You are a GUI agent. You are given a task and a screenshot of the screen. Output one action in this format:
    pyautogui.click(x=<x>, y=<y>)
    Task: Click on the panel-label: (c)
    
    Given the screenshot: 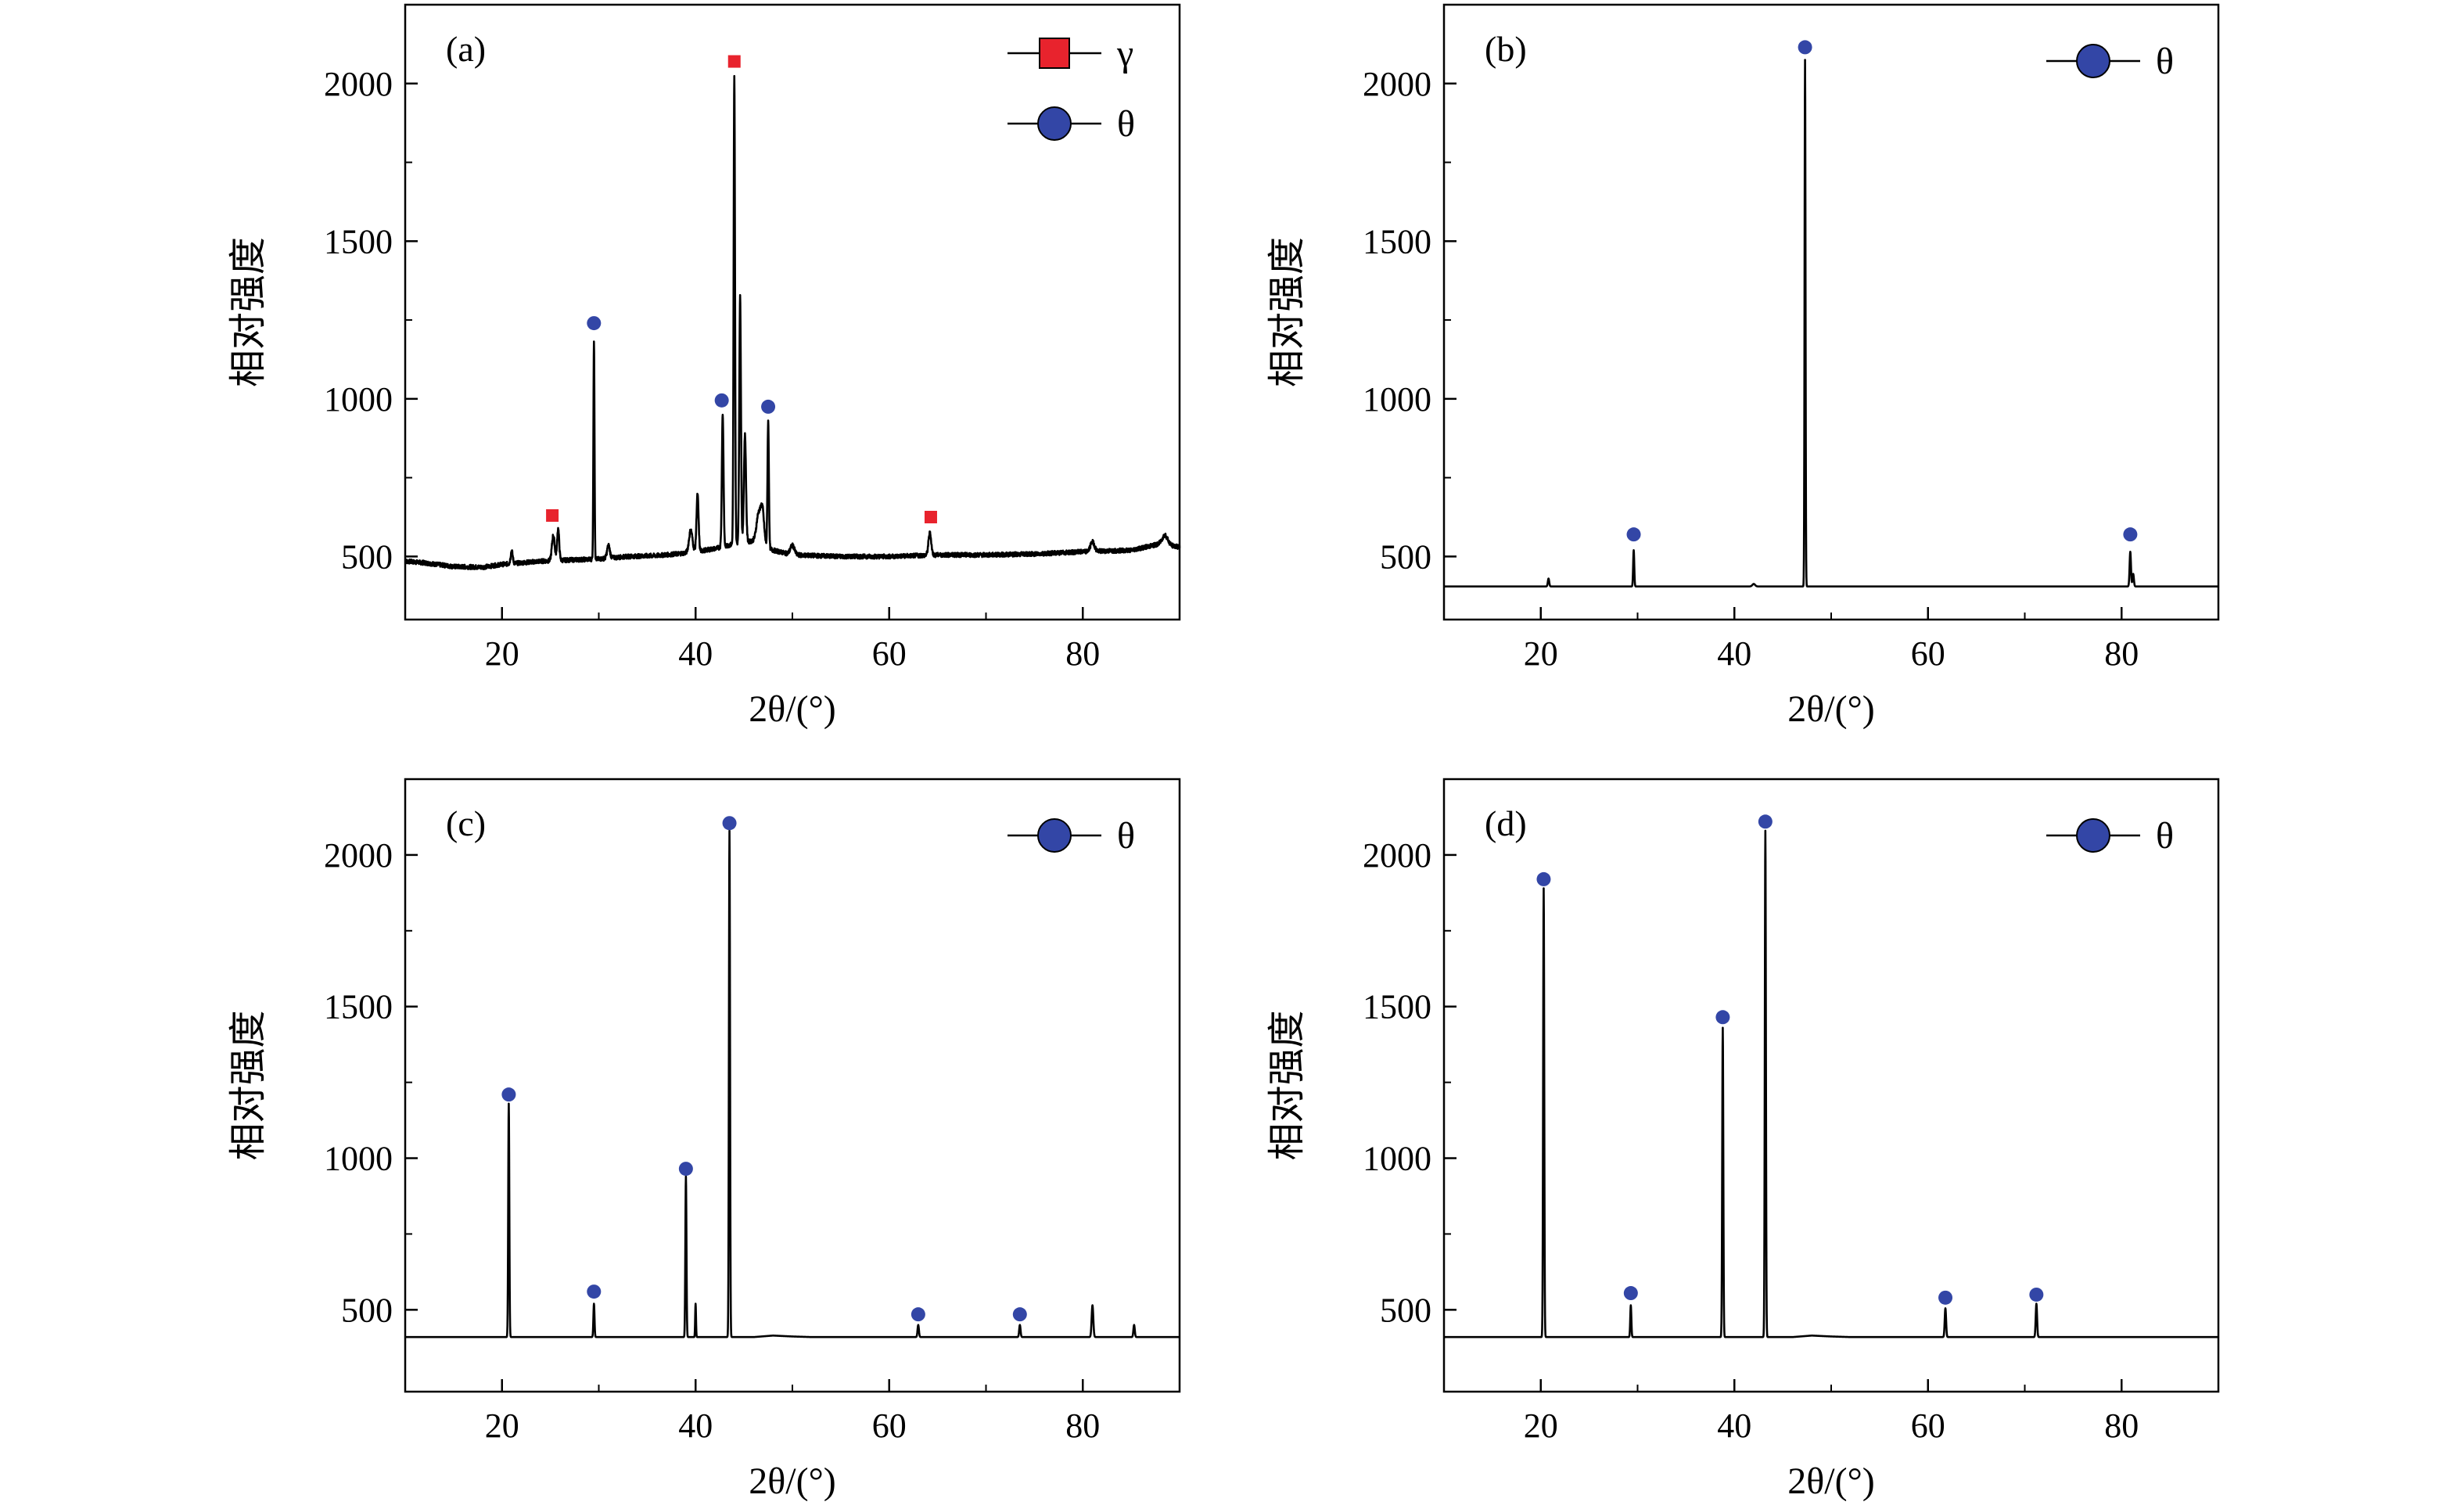 What is the action you would take?
    pyautogui.click(x=466, y=823)
    